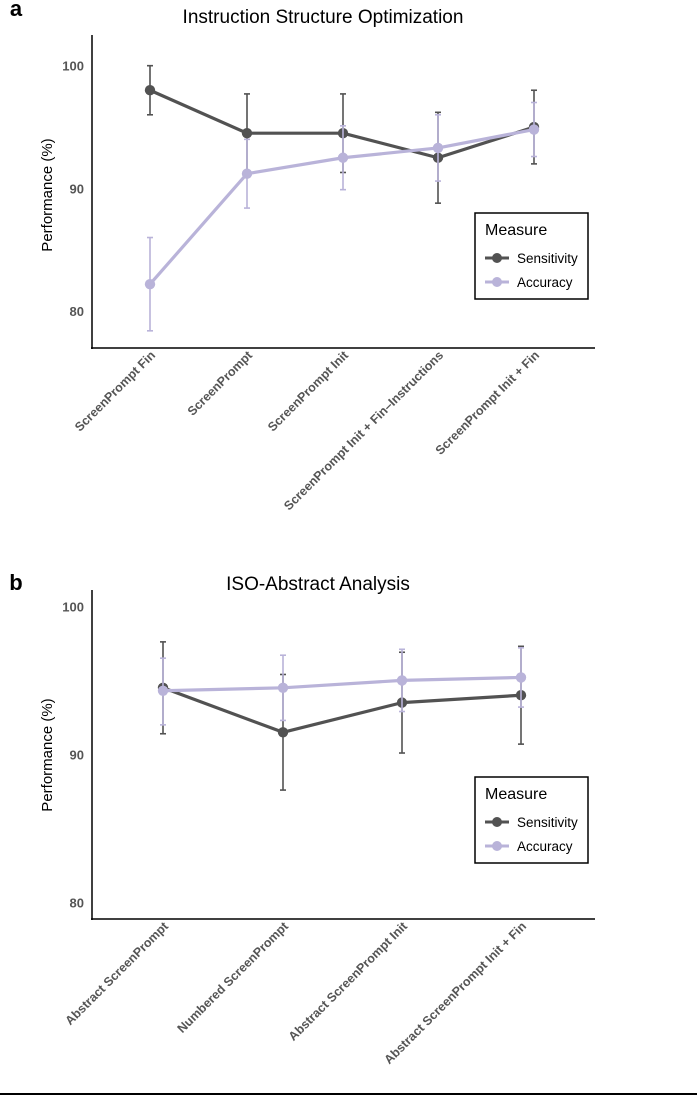  What do you see at coordinates (233, 977) in the screenshot?
I see `x-tick-label: Numbered ScreenPrompt` at bounding box center [233, 977].